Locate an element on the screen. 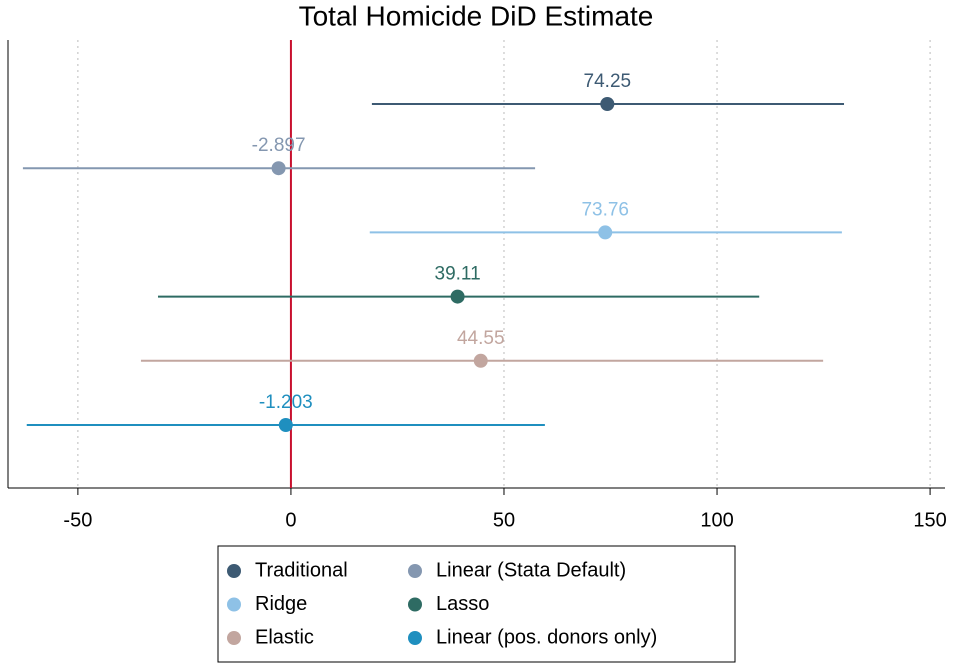 Image resolution: width=953 pixels, height=664 pixels. x-tick-label: 150 is located at coordinates (929, 520).